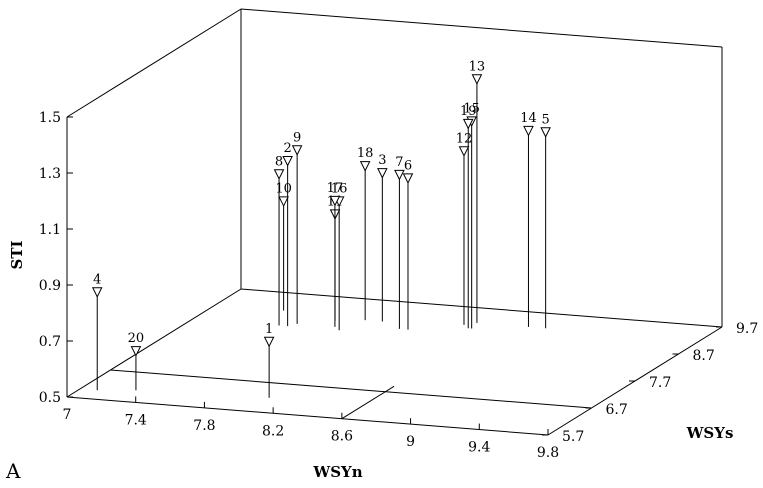  Describe the element at coordinates (545, 220) in the screenshot. I see `data-point-5: 5` at that location.